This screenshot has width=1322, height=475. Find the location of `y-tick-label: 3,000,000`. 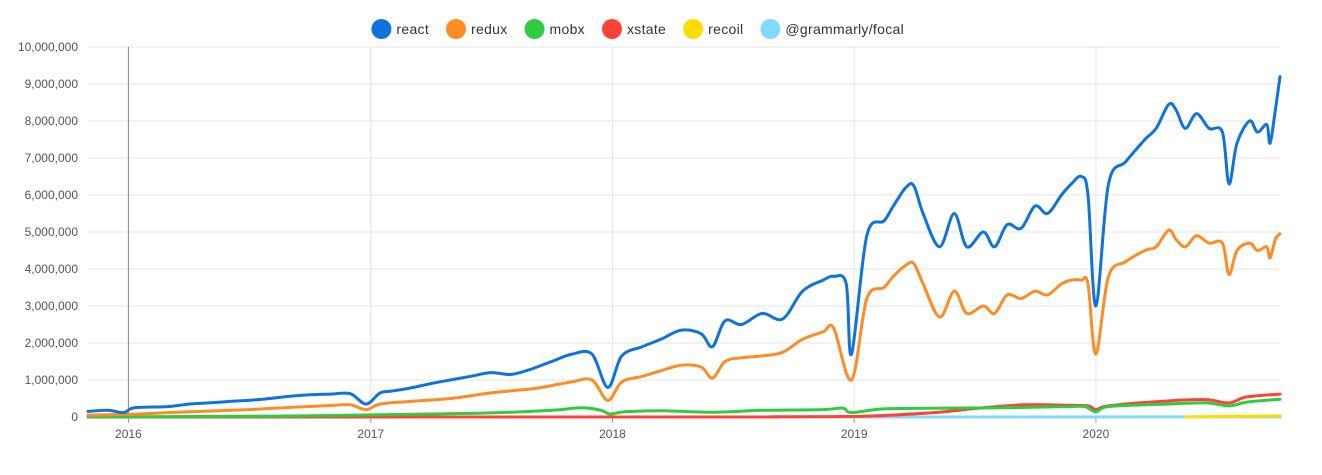

y-tick-label: 3,000,000 is located at coordinates (52, 306).